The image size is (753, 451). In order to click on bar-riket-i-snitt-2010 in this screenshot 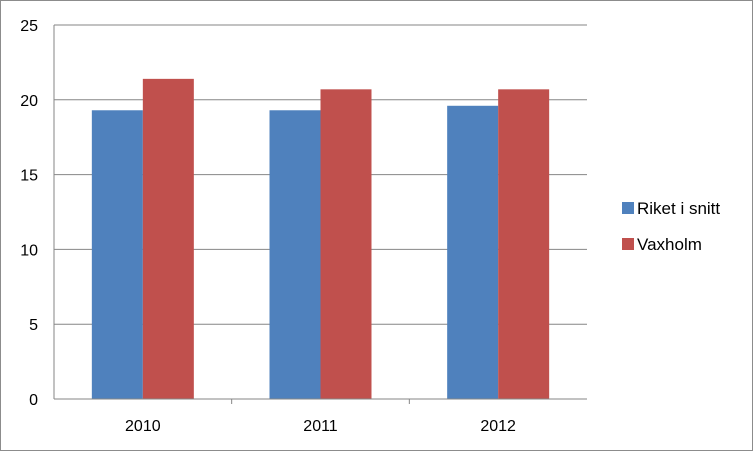, I will do `click(117, 254)`.